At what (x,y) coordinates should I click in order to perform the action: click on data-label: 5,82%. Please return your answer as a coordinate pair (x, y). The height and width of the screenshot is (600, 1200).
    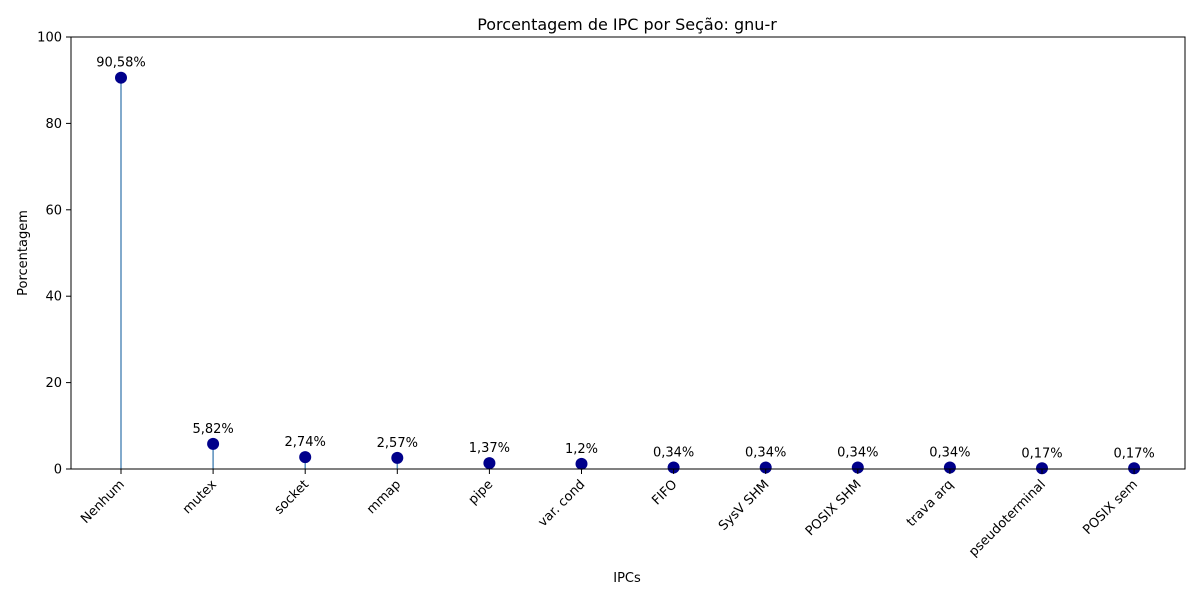
    Looking at the image, I should click on (212, 429).